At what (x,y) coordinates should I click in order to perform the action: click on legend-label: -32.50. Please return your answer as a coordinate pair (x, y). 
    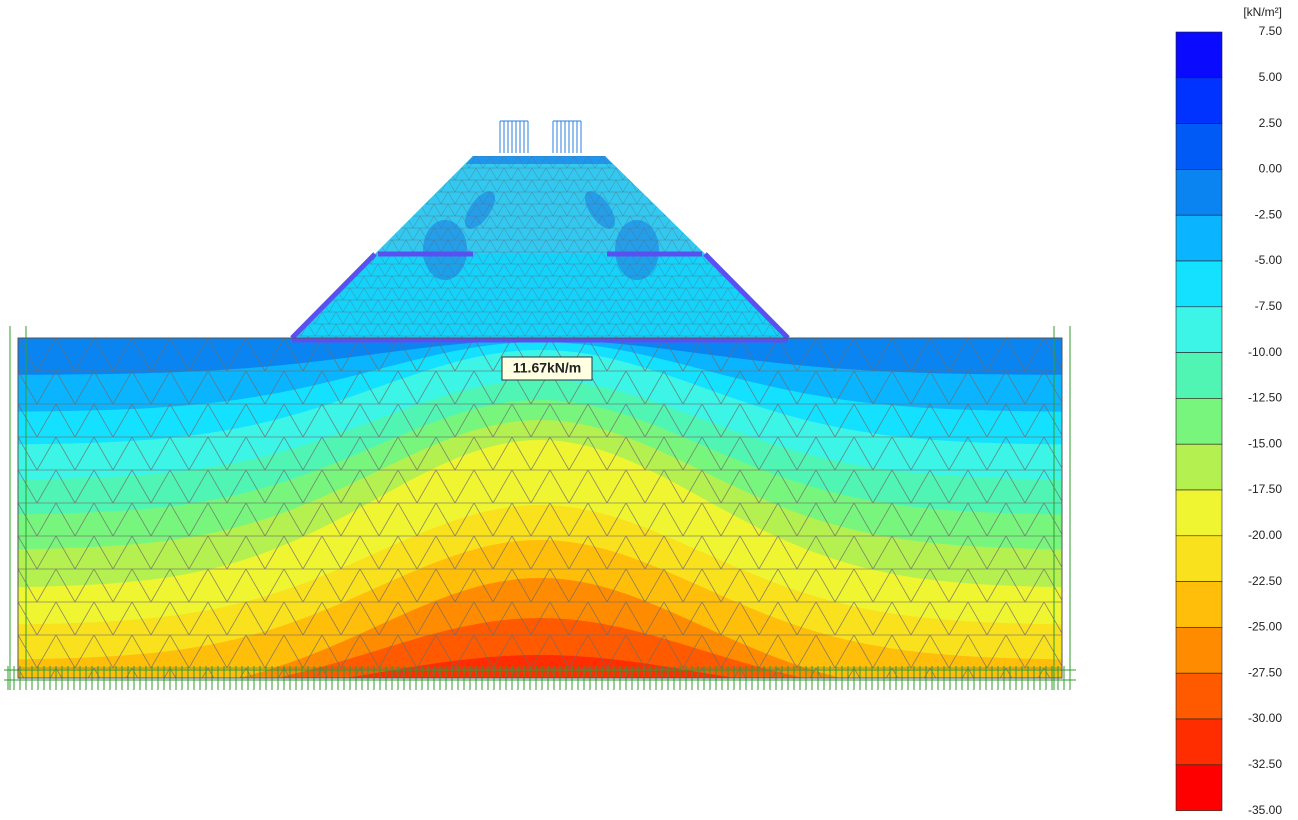
    Looking at the image, I should click on (1265, 764).